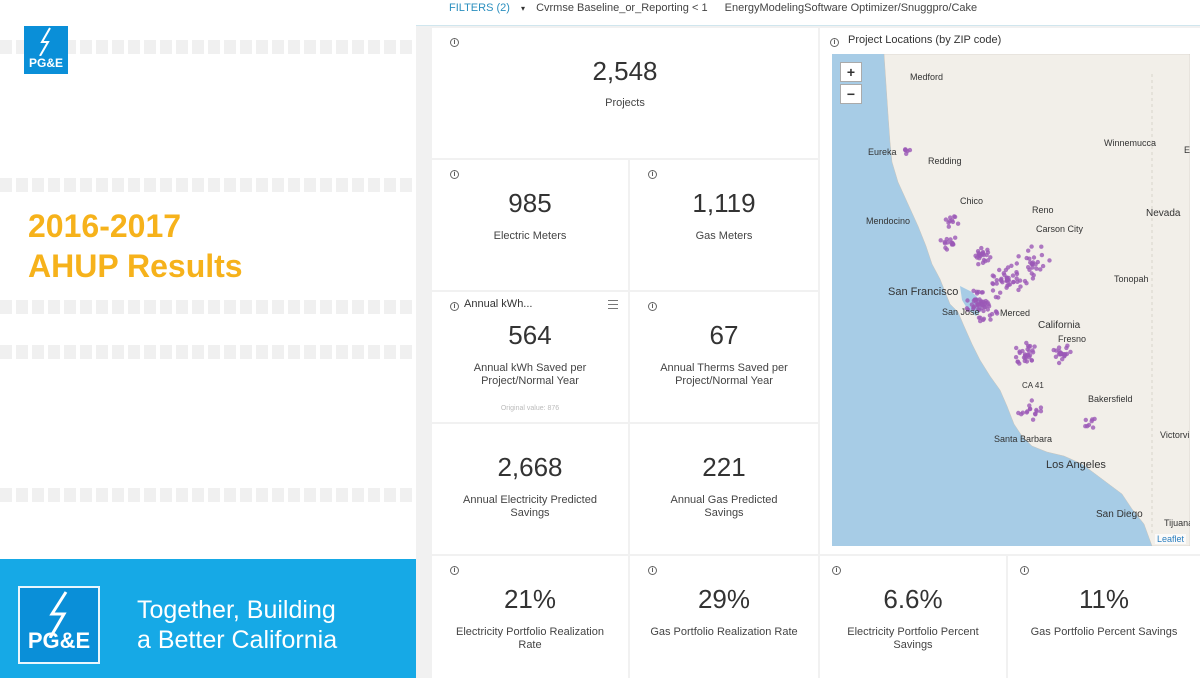 This screenshot has width=1200, height=678. What do you see at coordinates (851, 94) in the screenshot?
I see `zoom-out-button: −` at bounding box center [851, 94].